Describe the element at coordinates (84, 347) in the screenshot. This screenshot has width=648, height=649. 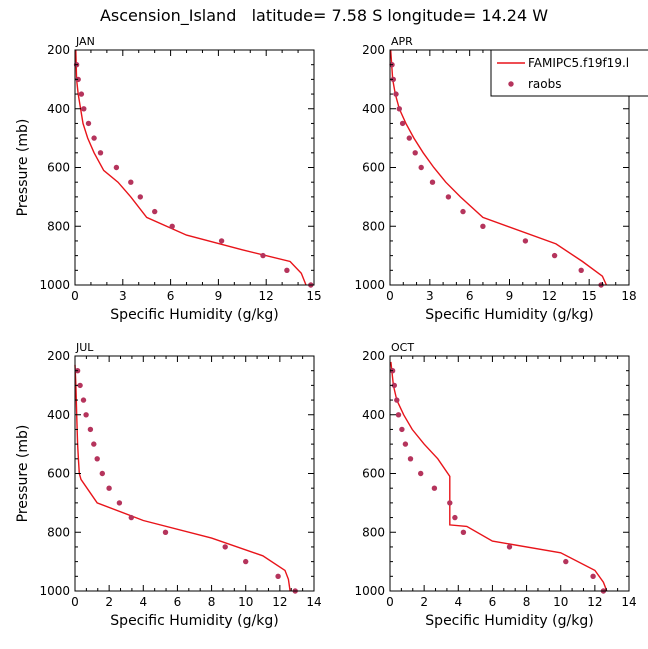
I see `panel-title-jul: JUL` at that location.